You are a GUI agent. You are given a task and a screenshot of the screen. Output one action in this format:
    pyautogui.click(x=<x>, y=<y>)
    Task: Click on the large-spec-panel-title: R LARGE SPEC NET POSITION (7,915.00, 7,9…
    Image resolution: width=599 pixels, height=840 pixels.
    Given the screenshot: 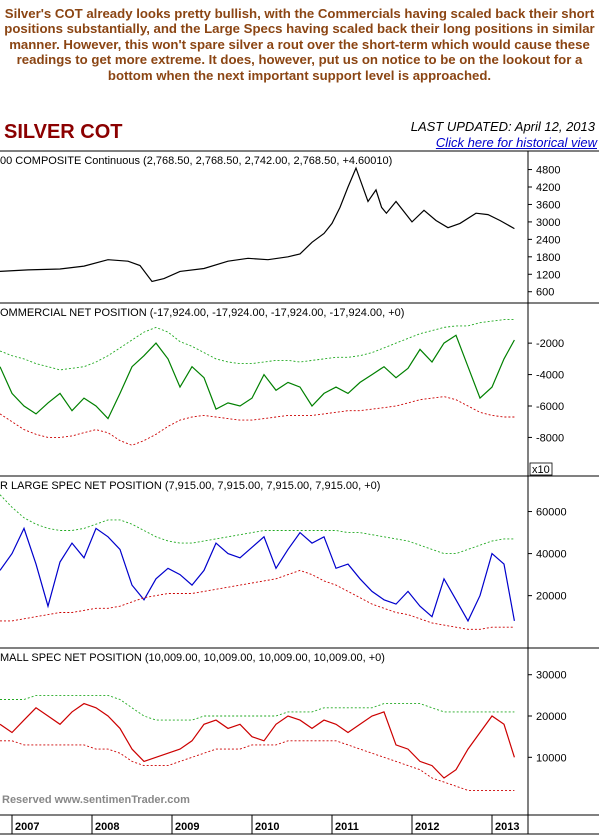 What is the action you would take?
    pyautogui.click(x=190, y=486)
    